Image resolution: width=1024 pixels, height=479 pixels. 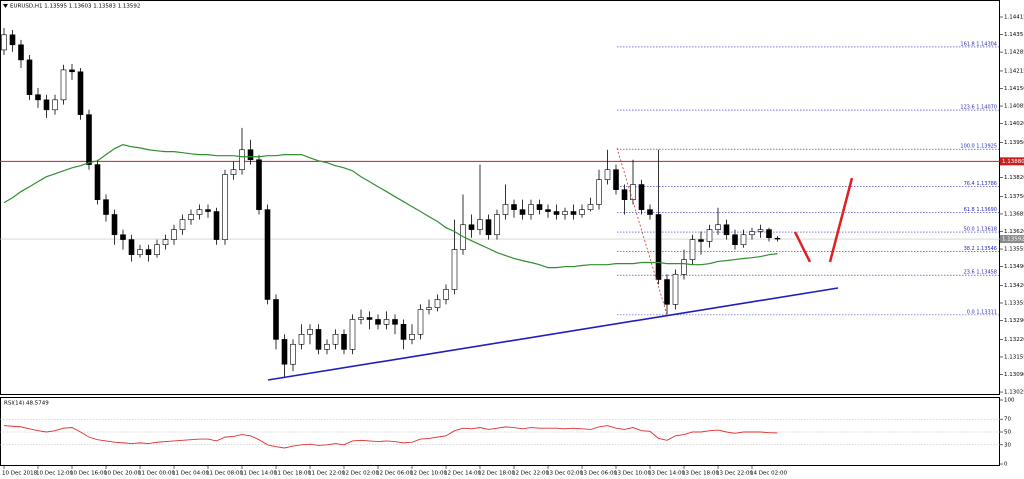 I want to click on x-tick-label: 13 Dec 02:00, so click(x=564, y=474).